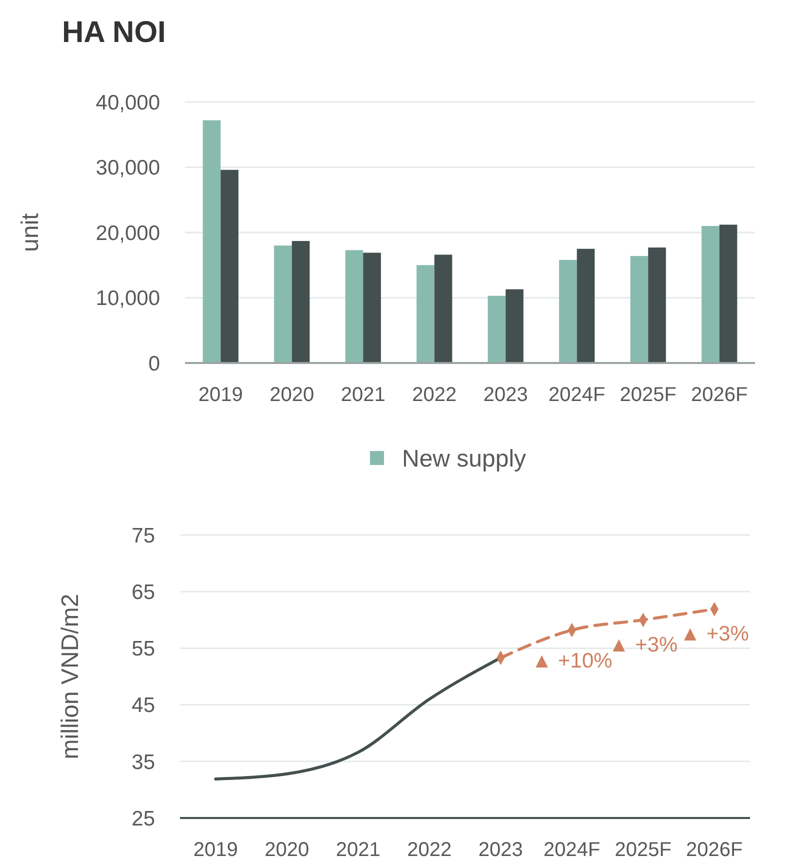 The height and width of the screenshot is (859, 785). What do you see at coordinates (114, 32) in the screenshot?
I see `chart-title: HA NOI` at bounding box center [114, 32].